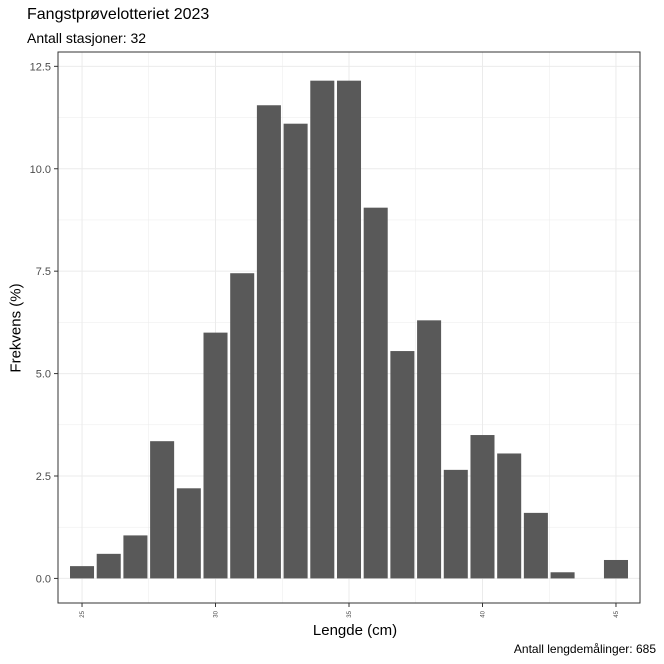  Describe the element at coordinates (350, 613) in the screenshot. I see `x-tick-label: 35` at that location.